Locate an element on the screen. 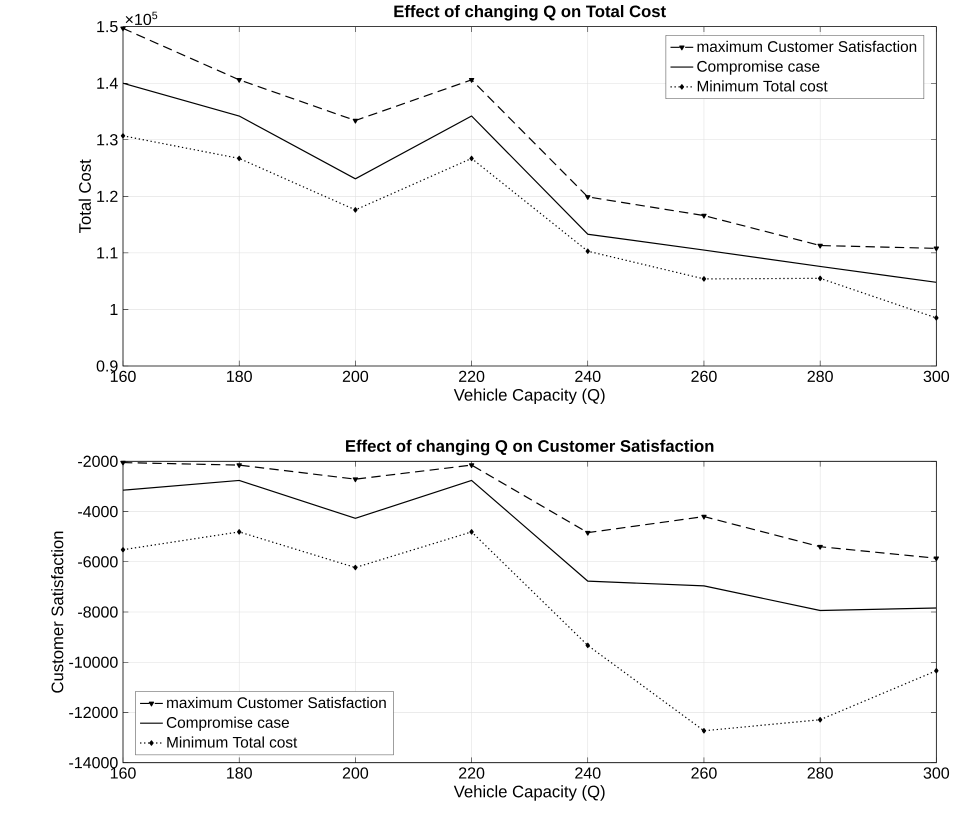 The height and width of the screenshot is (825, 957). y-tick-label: 1 is located at coordinates (114, 309).